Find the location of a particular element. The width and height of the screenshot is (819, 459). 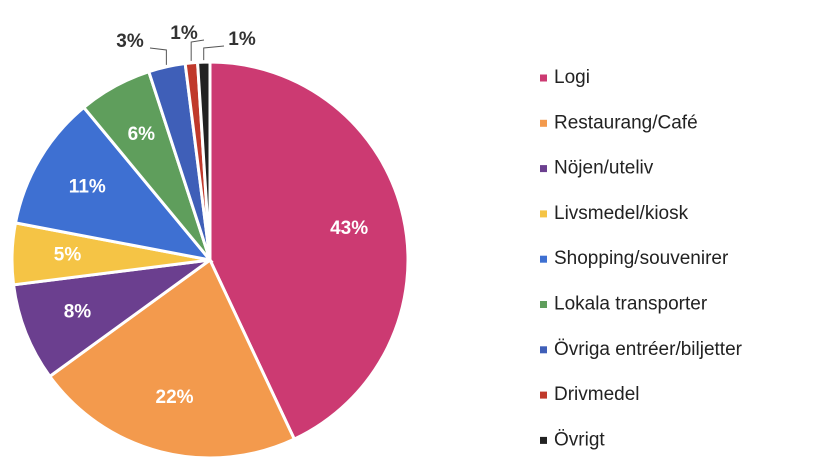

value-label: 11% is located at coordinates (87, 186).